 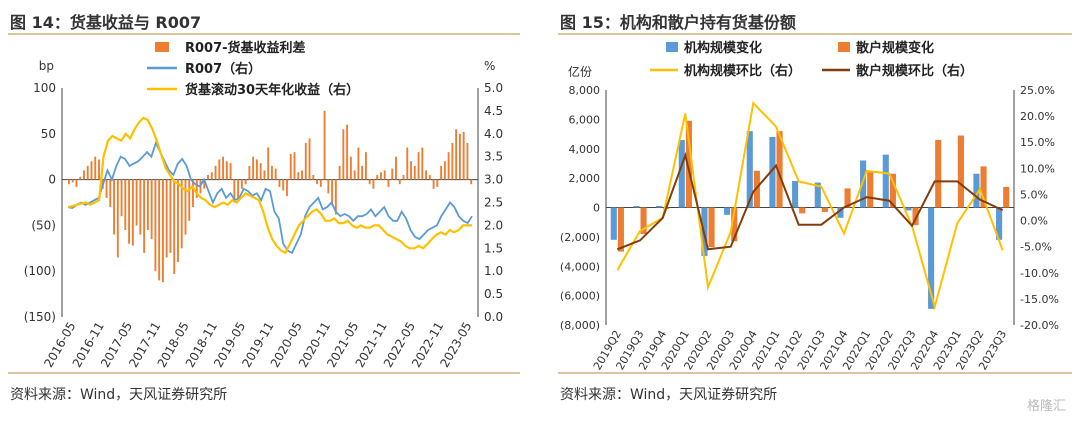 I want to click on legend-label: R007-货基收益利差, so click(x=245, y=48).